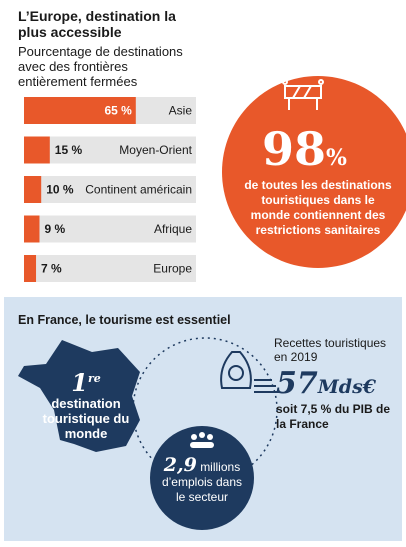  What do you see at coordinates (138, 190) in the screenshot?
I see `category-label: Continent américain` at bounding box center [138, 190].